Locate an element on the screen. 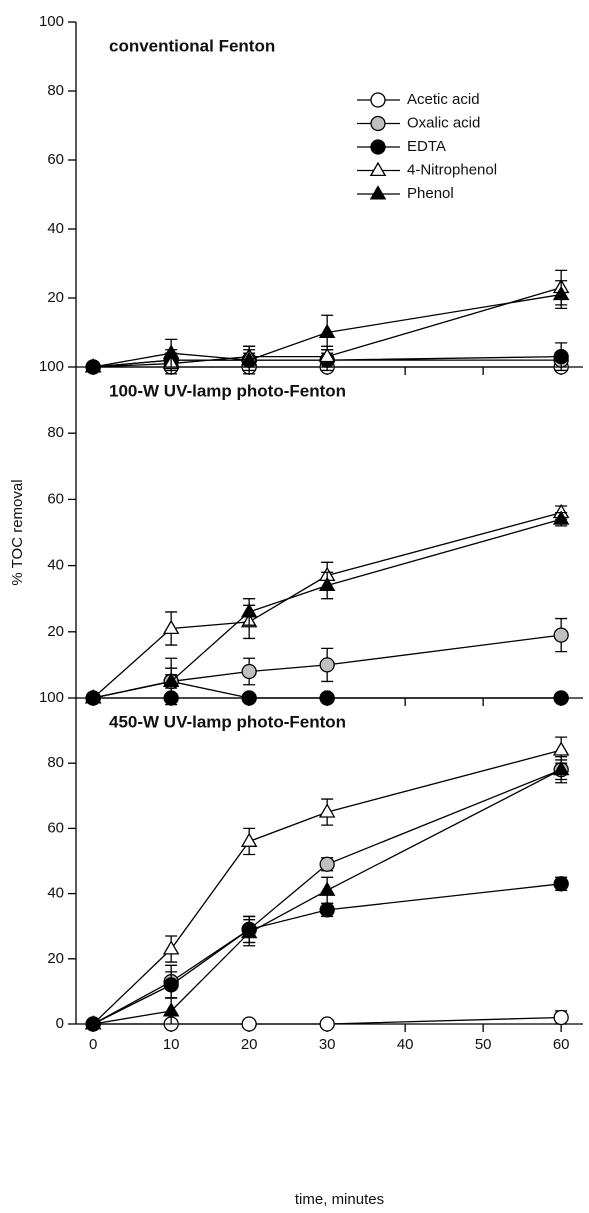 This screenshot has height=1213, width=589. y-axis-label: % TOC removal is located at coordinates (17, 532).